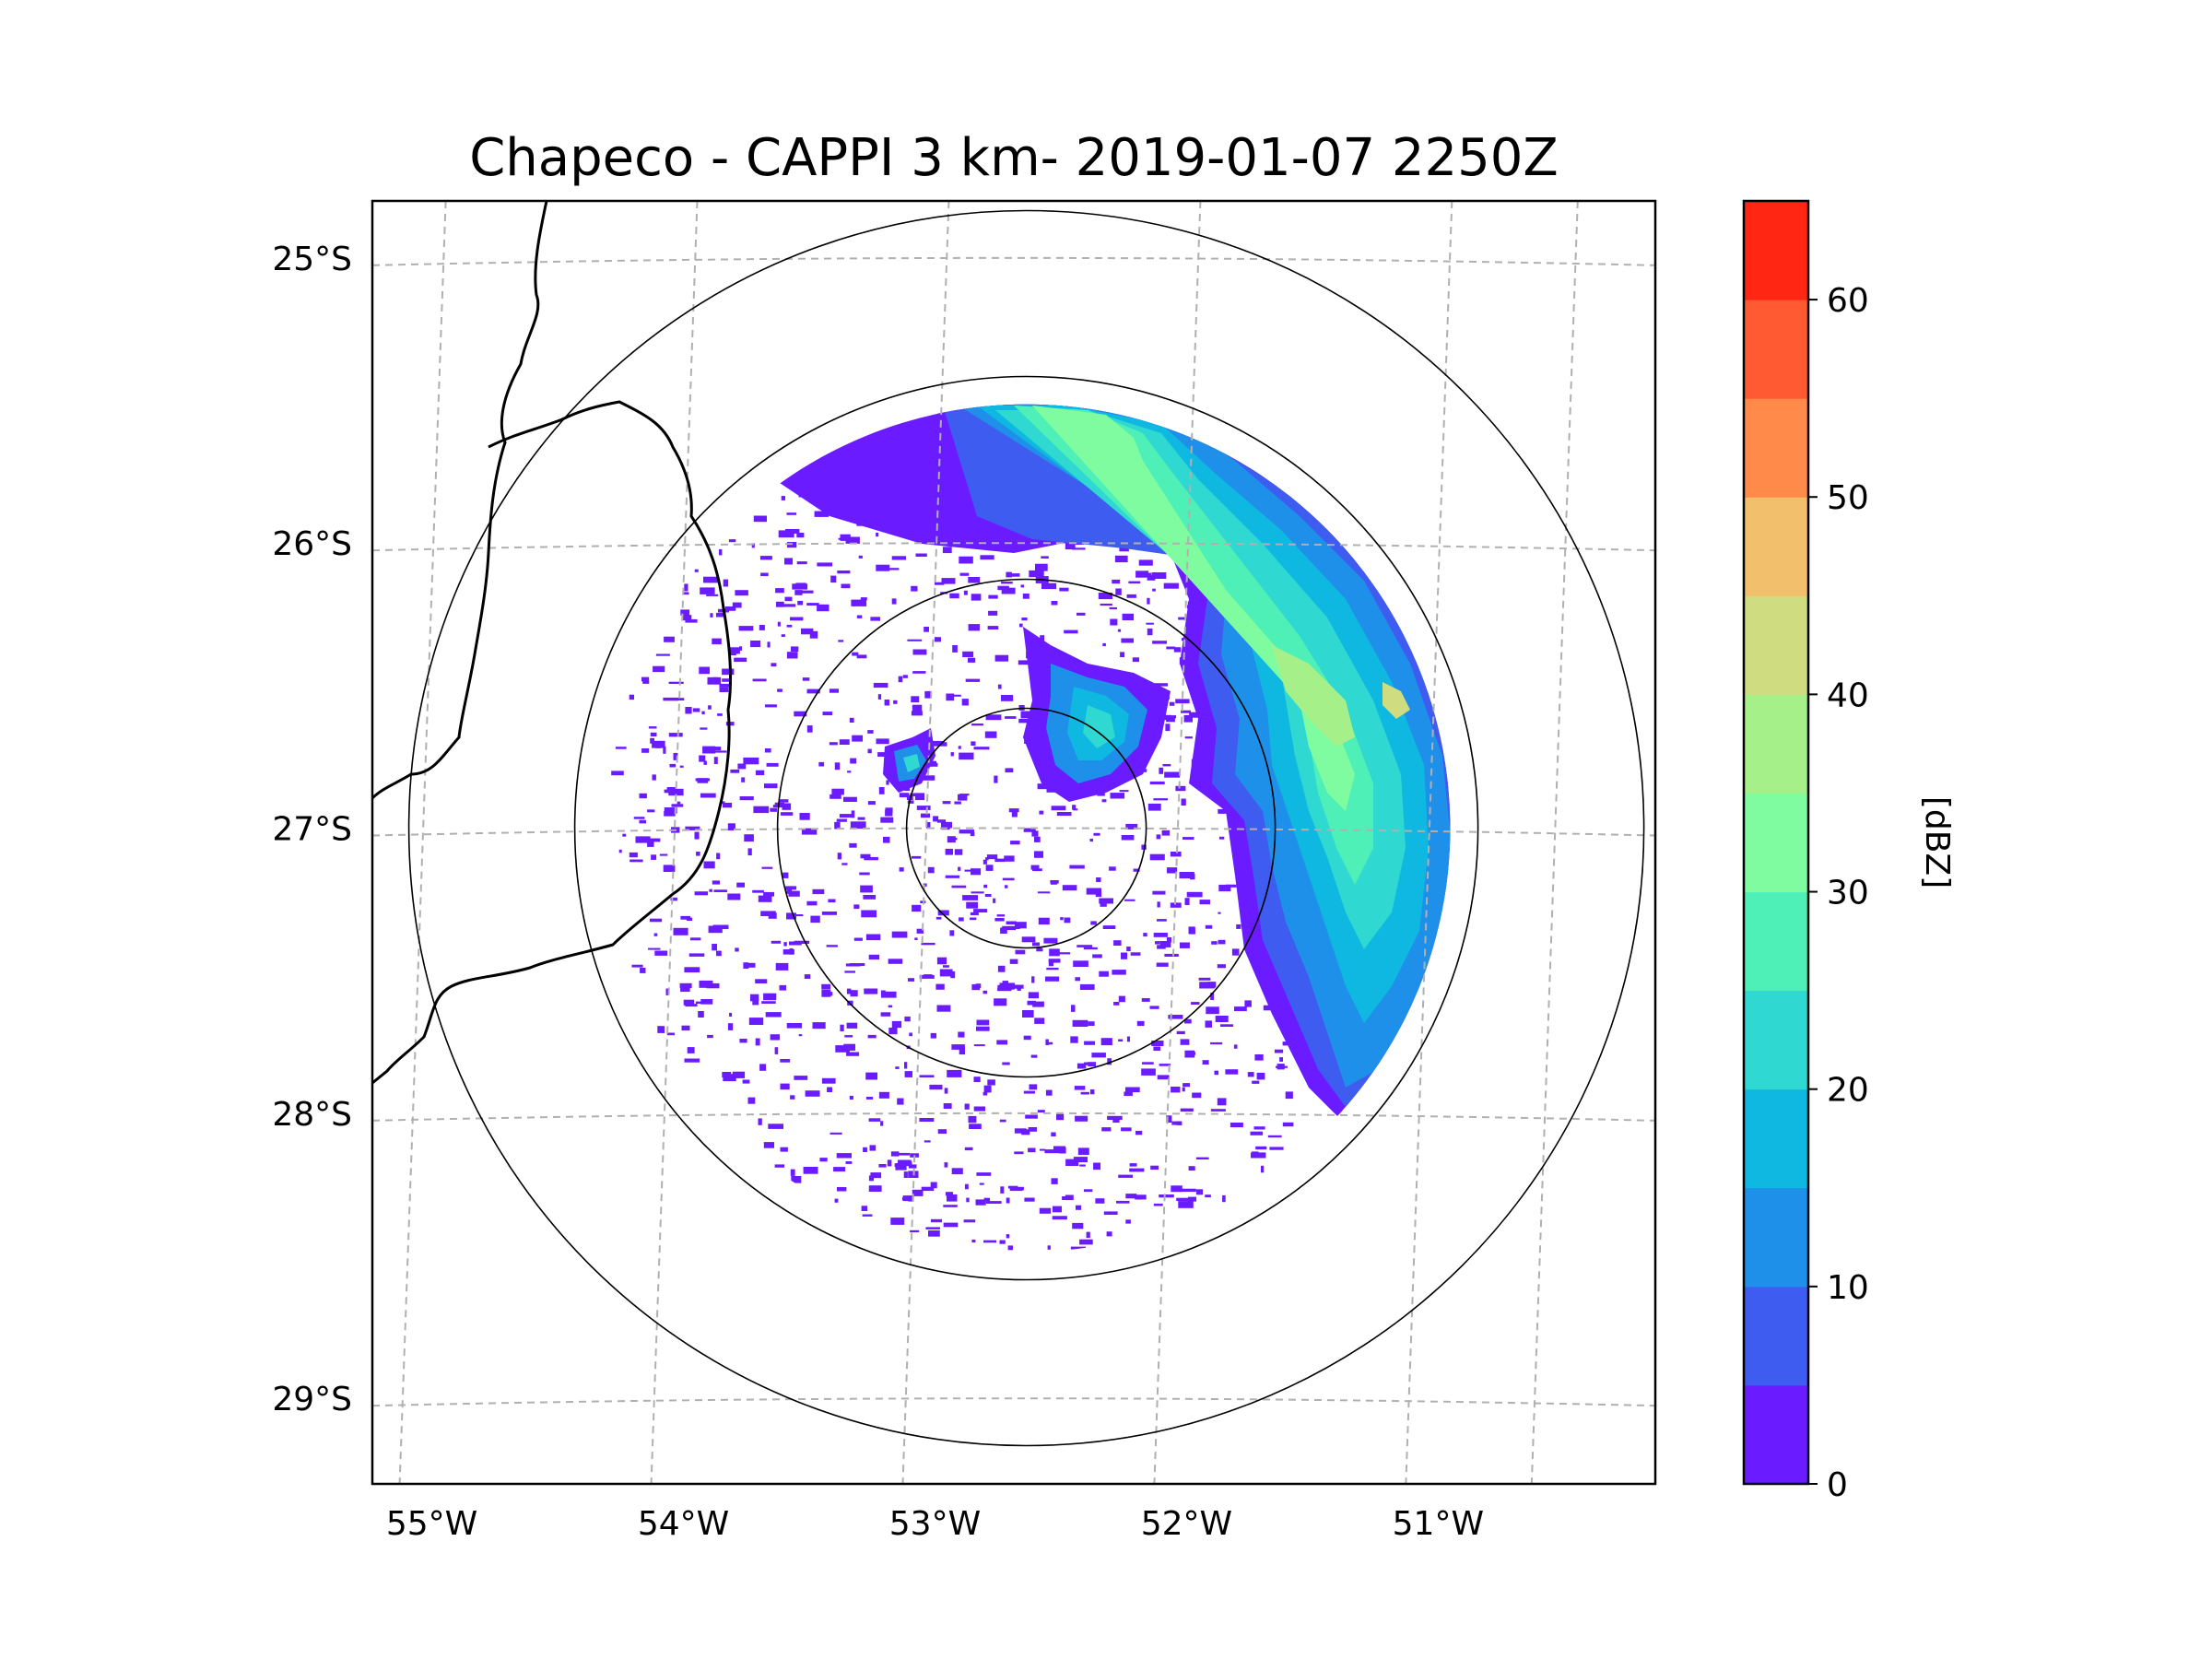  I want to click on lat-tick-label: 25°S, so click(312, 259).